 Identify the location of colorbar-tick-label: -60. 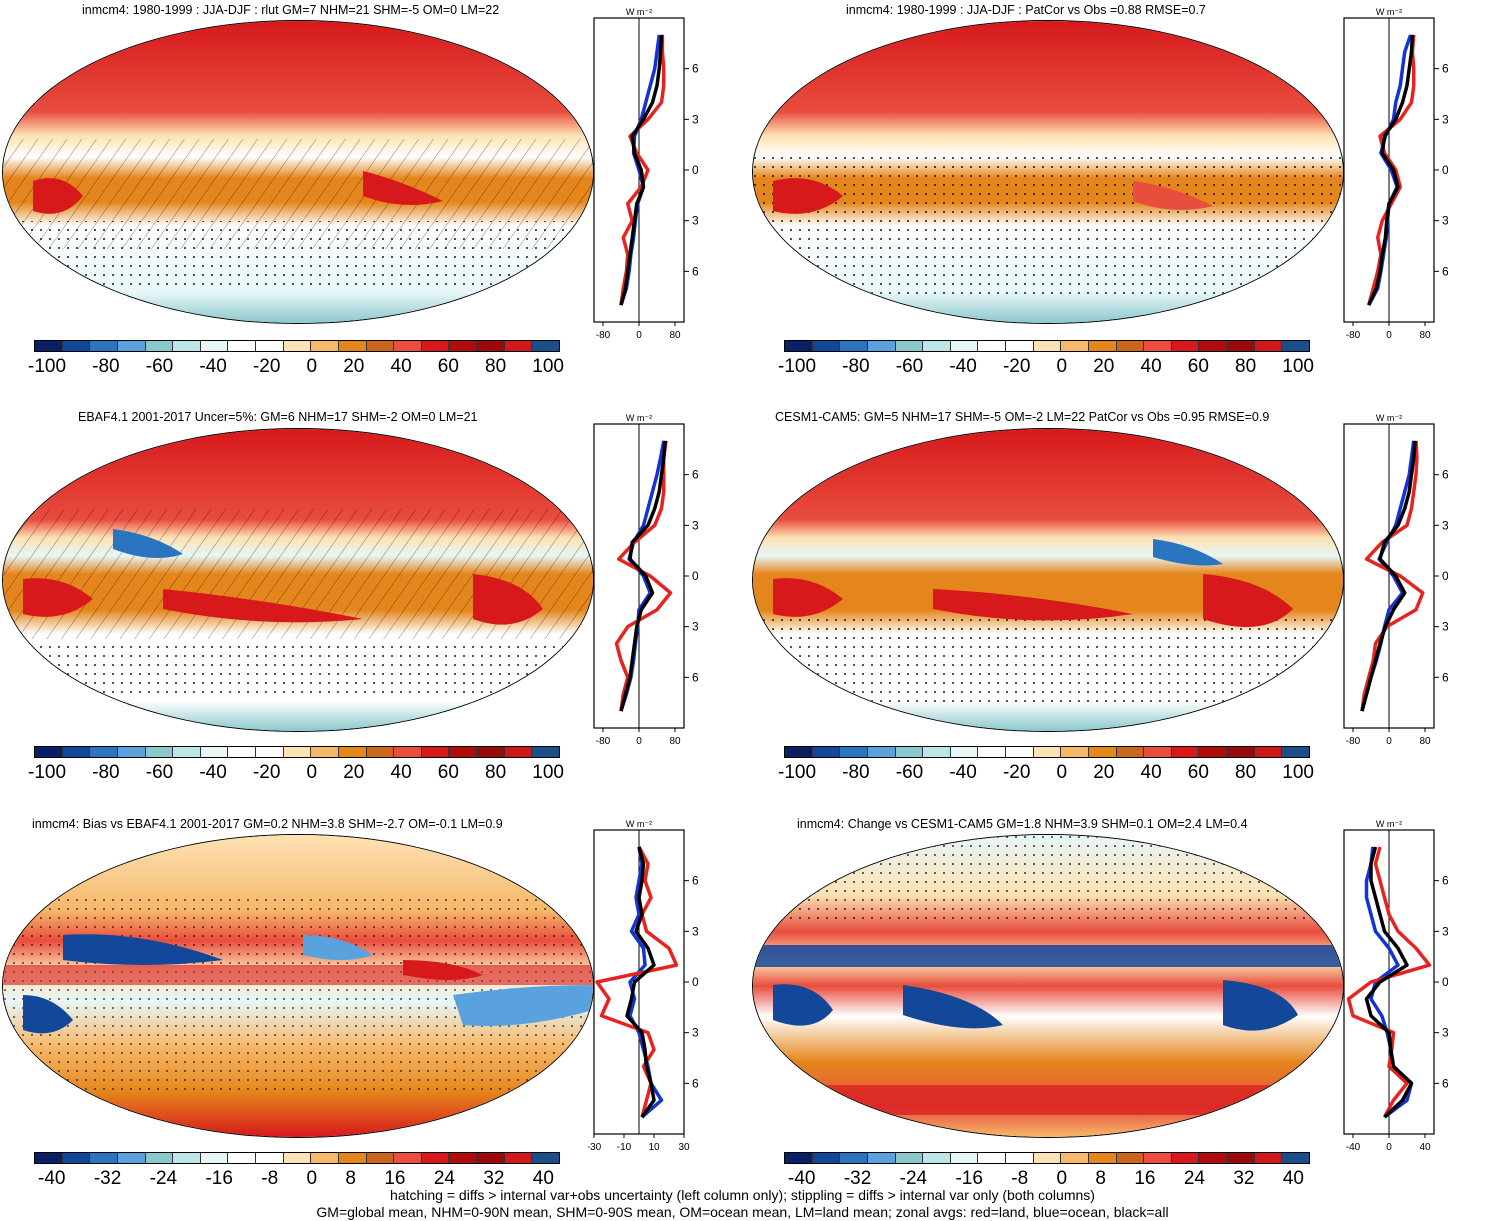
(909, 366).